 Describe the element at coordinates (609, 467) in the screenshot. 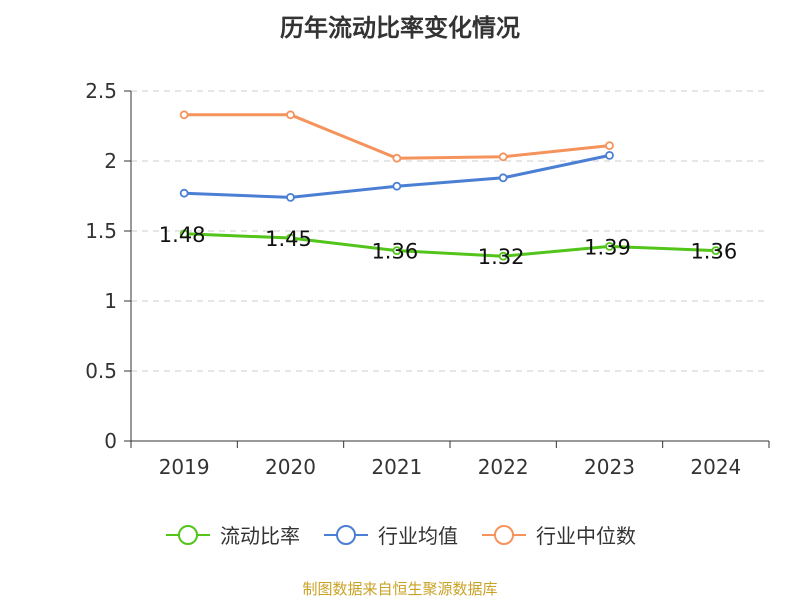

I see `x-tick-label: 2023` at that location.